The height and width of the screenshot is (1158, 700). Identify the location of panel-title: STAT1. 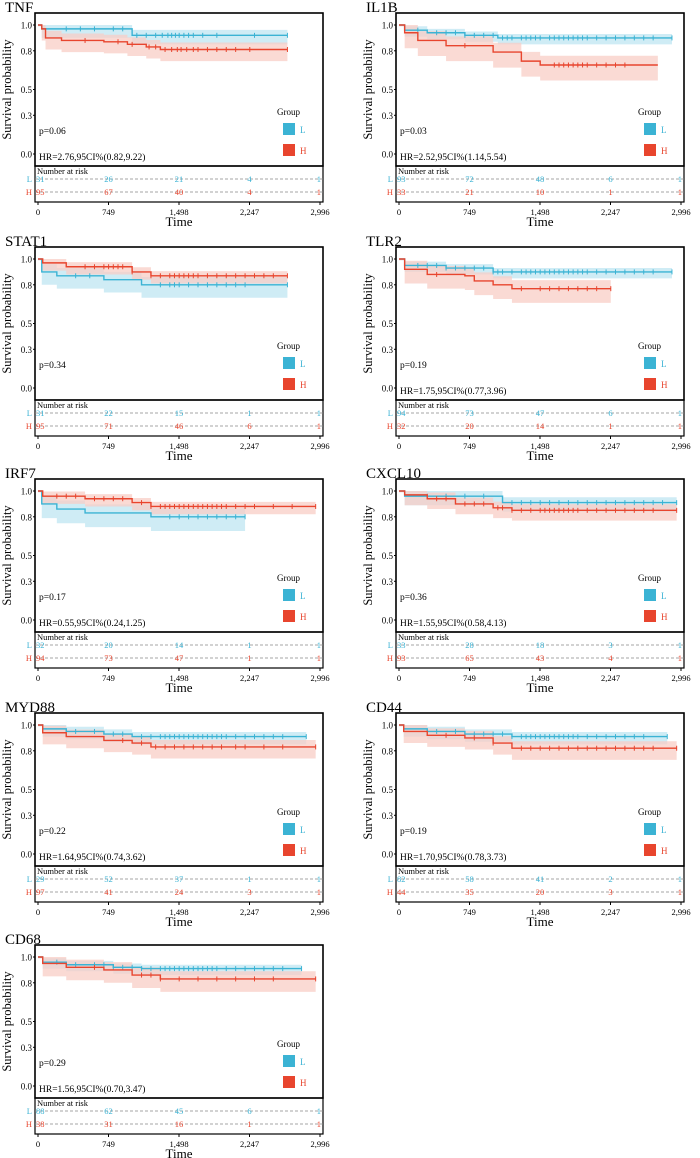
(26, 242).